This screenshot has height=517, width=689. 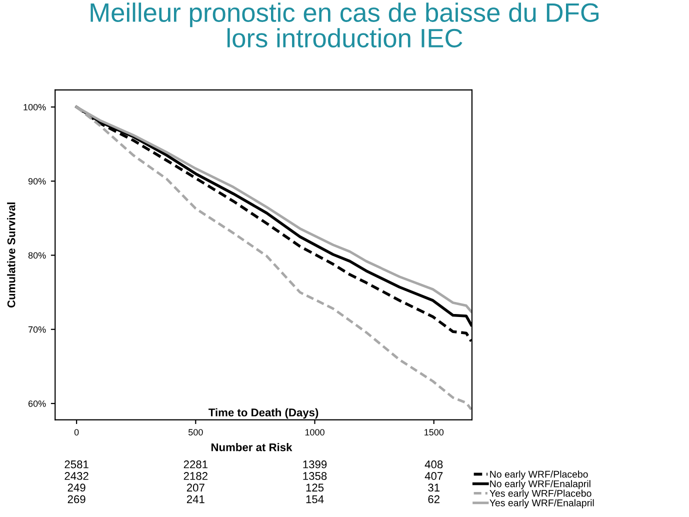 I want to click on text: 2581, so click(x=76, y=464).